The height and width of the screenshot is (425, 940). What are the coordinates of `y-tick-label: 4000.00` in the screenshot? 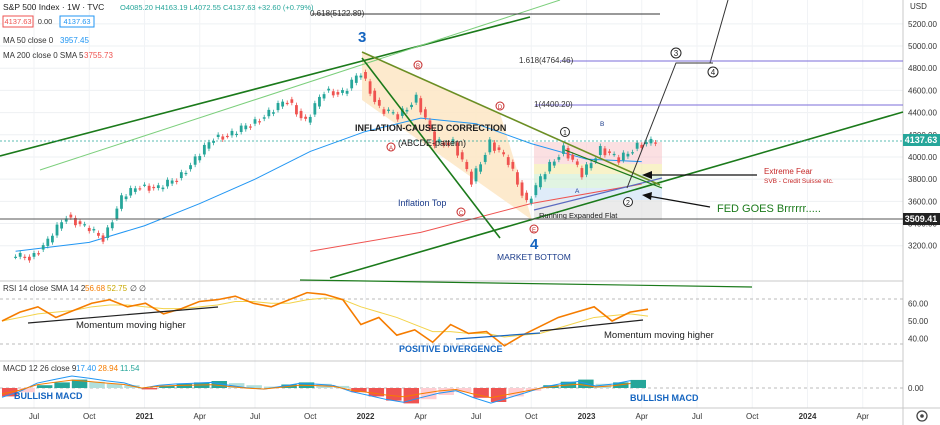 It's located at (922, 157).